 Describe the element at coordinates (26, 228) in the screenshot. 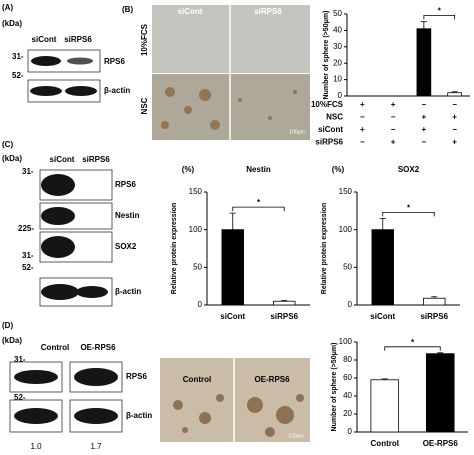

I see `marker-label: 225-` at that location.